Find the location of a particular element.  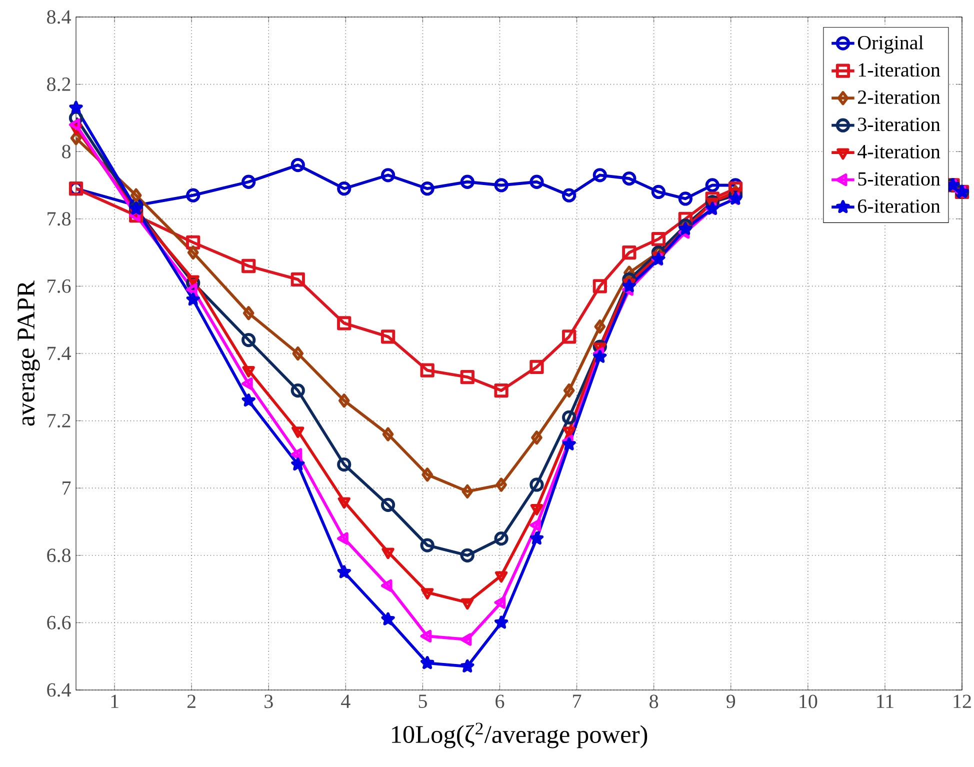

y-tick-label: 8 is located at coordinates (66, 151).